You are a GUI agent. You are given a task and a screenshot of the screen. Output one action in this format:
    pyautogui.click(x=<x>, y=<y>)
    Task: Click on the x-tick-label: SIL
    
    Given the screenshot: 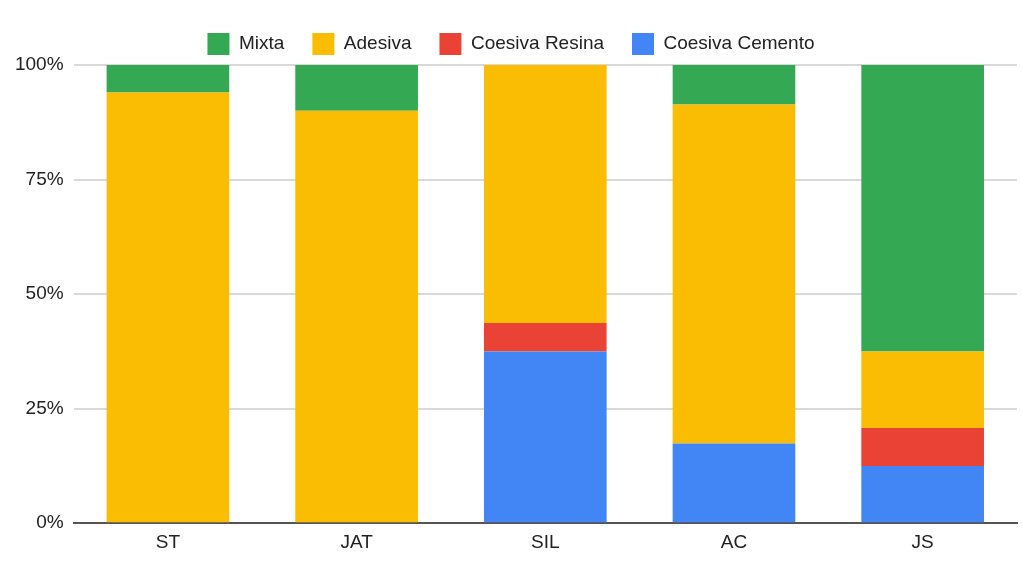 What is the action you would take?
    pyautogui.click(x=545, y=541)
    